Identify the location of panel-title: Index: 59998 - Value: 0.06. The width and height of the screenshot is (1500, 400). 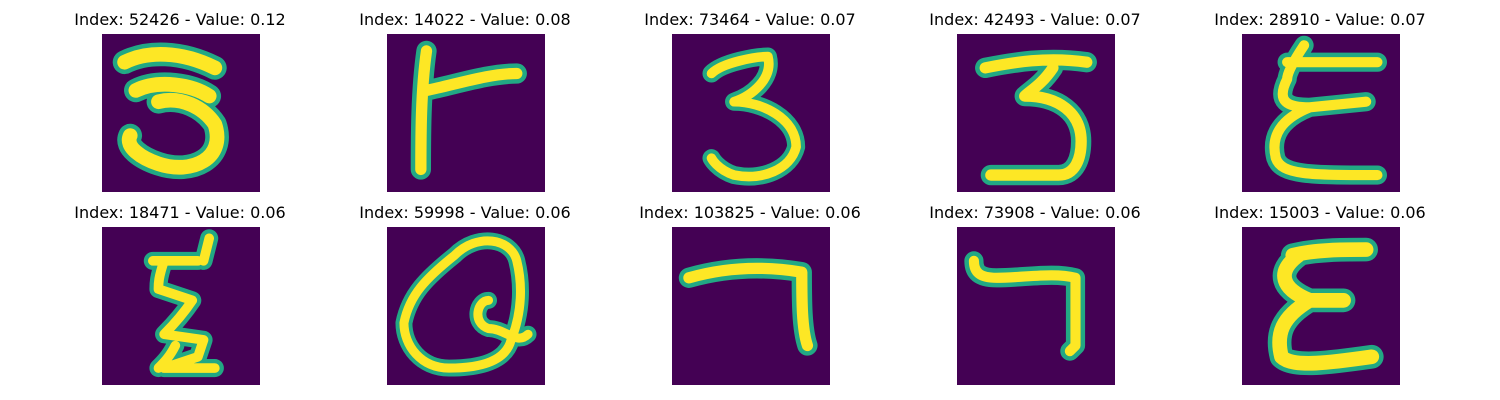
(465, 212).